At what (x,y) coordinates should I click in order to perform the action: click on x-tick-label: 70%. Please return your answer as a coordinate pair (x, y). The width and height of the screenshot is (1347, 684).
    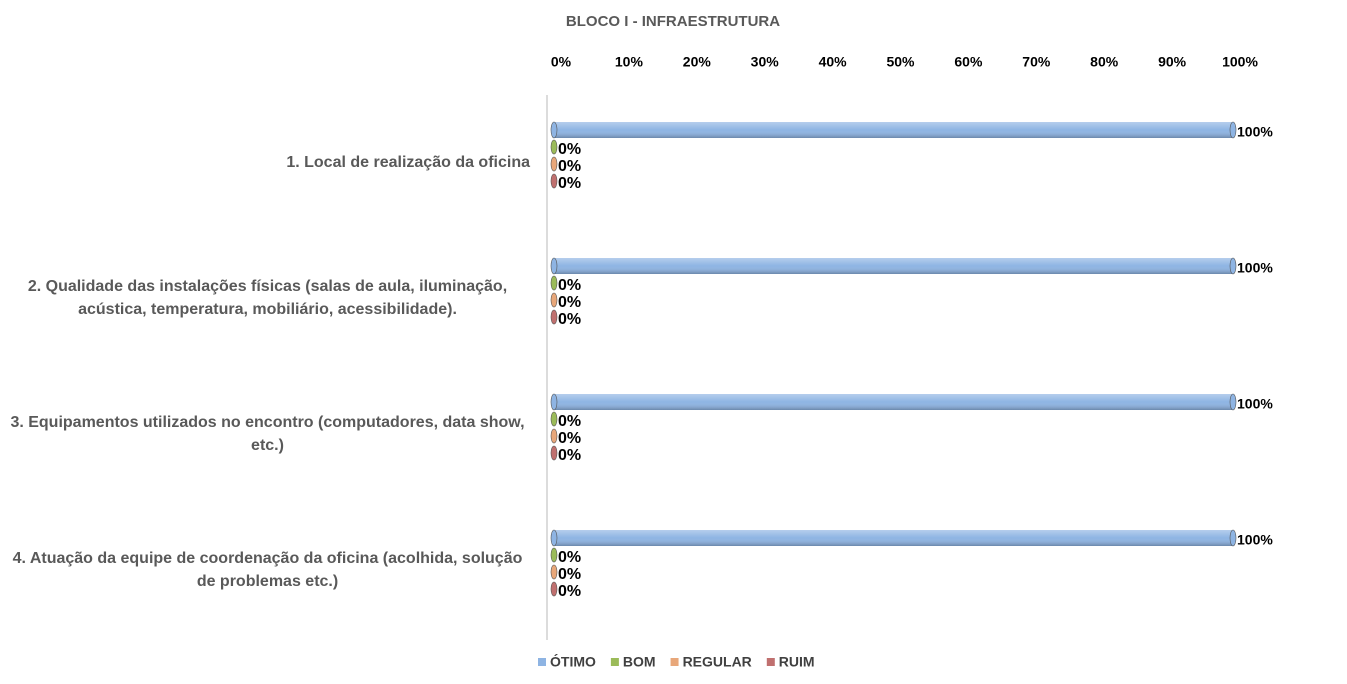
    Looking at the image, I should click on (1036, 62).